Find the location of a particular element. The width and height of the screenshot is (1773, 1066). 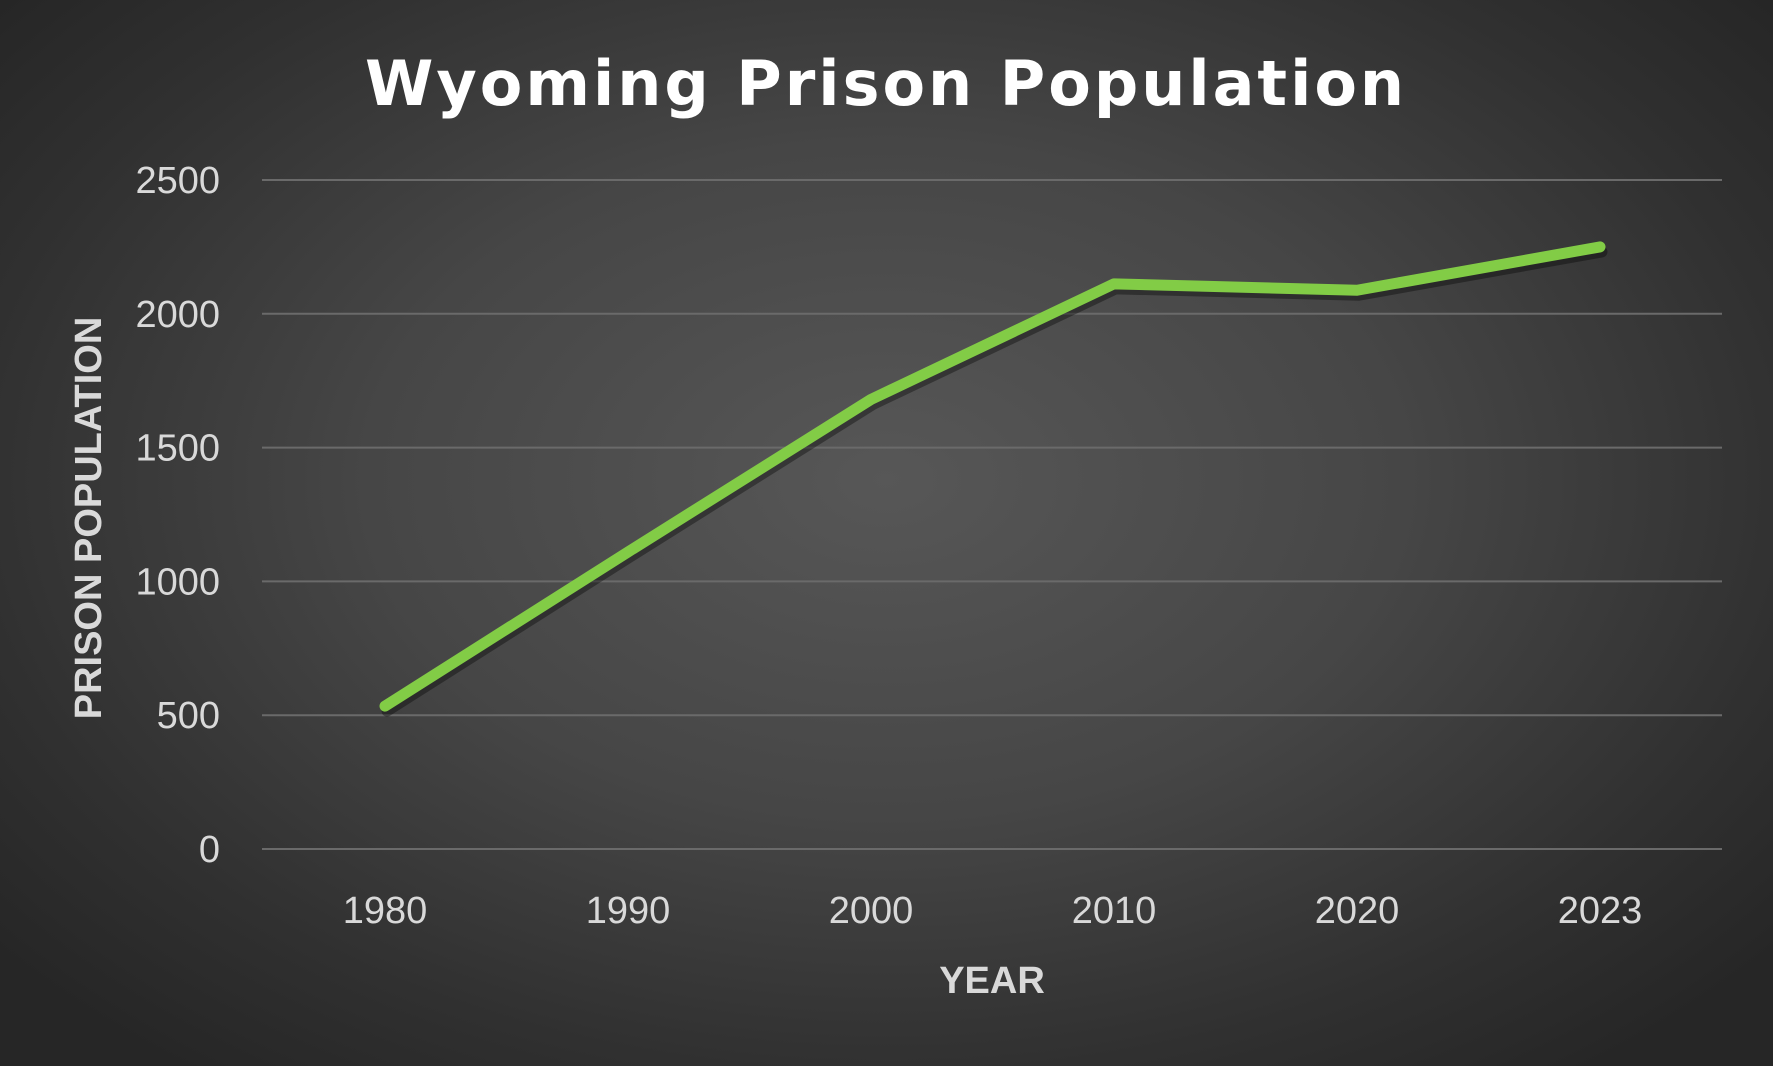

x-tick-label: 2010 is located at coordinates (1114, 911).